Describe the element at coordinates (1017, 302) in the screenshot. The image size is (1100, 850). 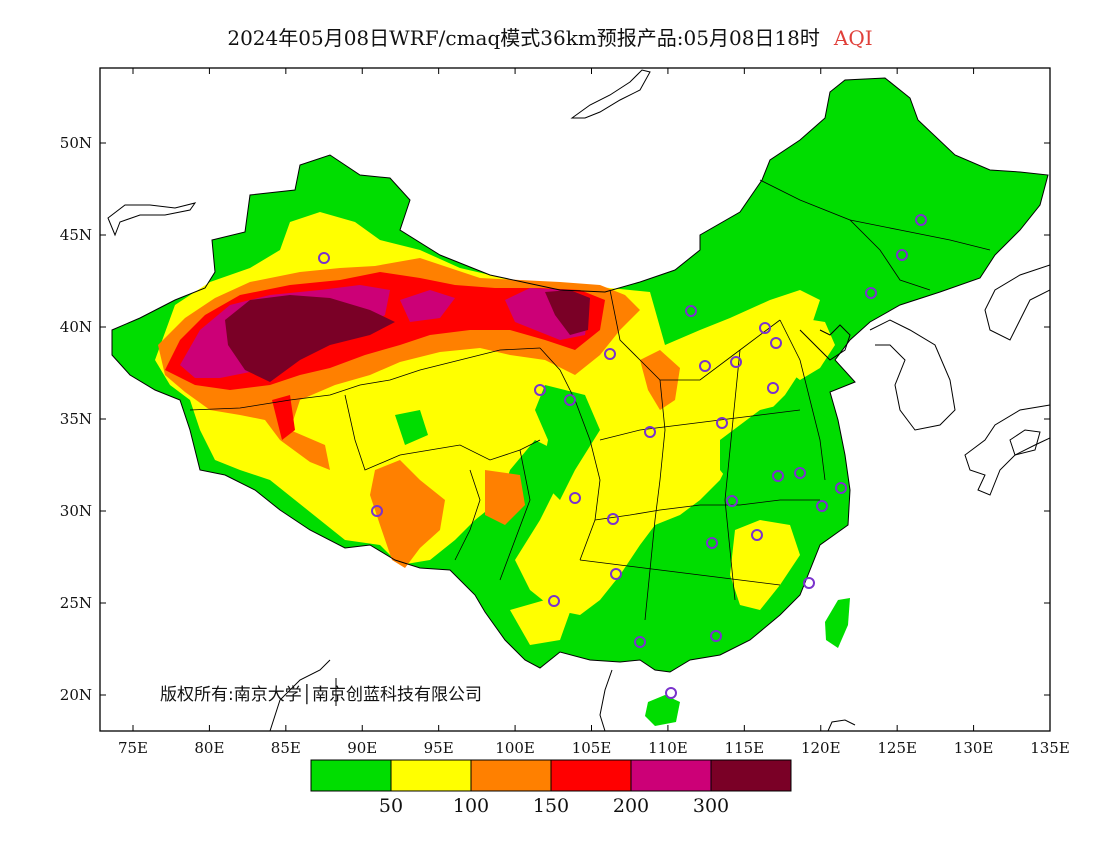
I see `sakhalin-coastline` at that location.